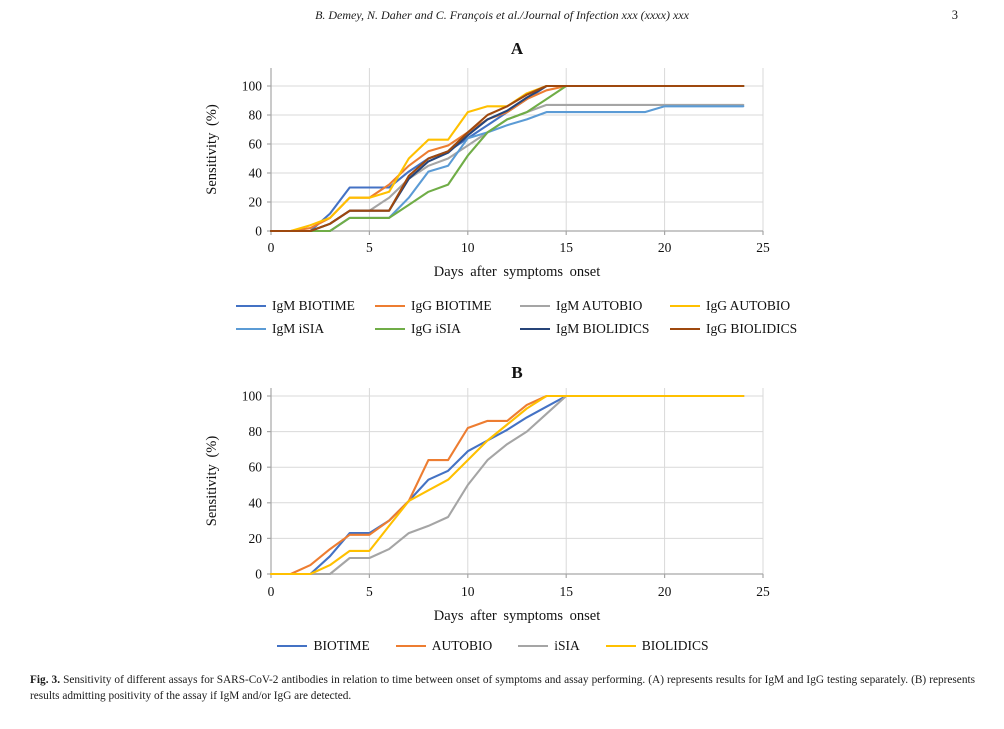  I want to click on legend-item-igg-autobio: IgG AUTOBIO, so click(735, 306).